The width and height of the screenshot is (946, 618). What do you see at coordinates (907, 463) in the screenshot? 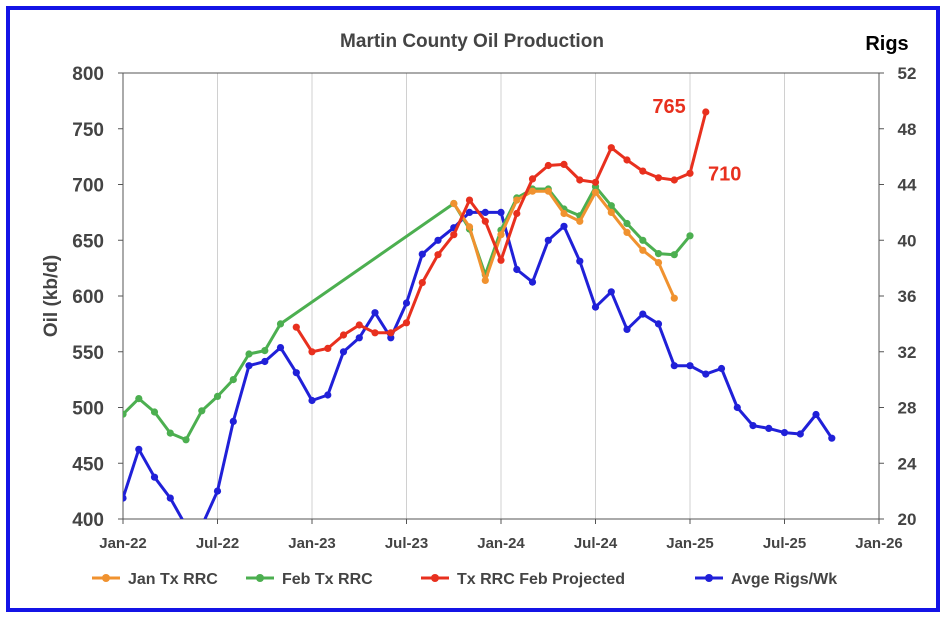
I see `y2-tick-label: 24` at bounding box center [907, 463].